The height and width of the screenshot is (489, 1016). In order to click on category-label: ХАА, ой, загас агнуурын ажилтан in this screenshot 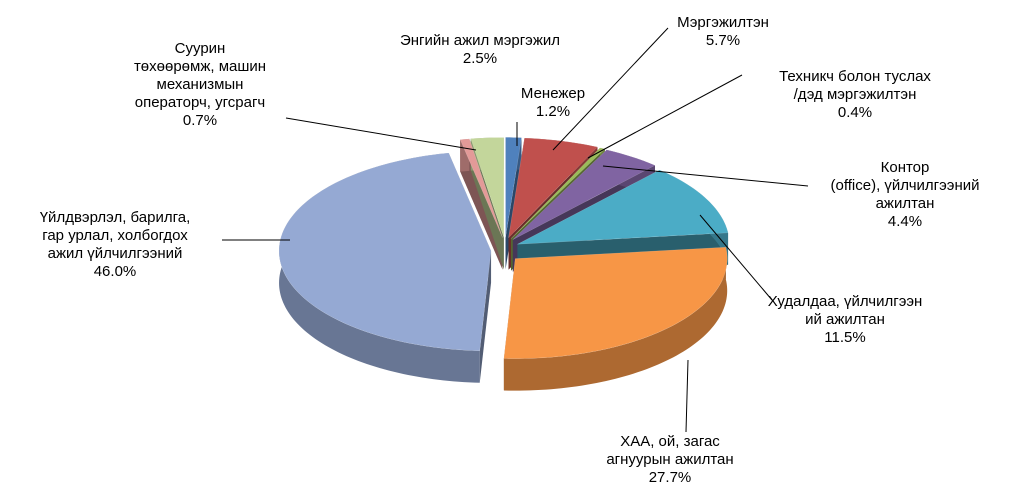, I will do `click(670, 450)`.